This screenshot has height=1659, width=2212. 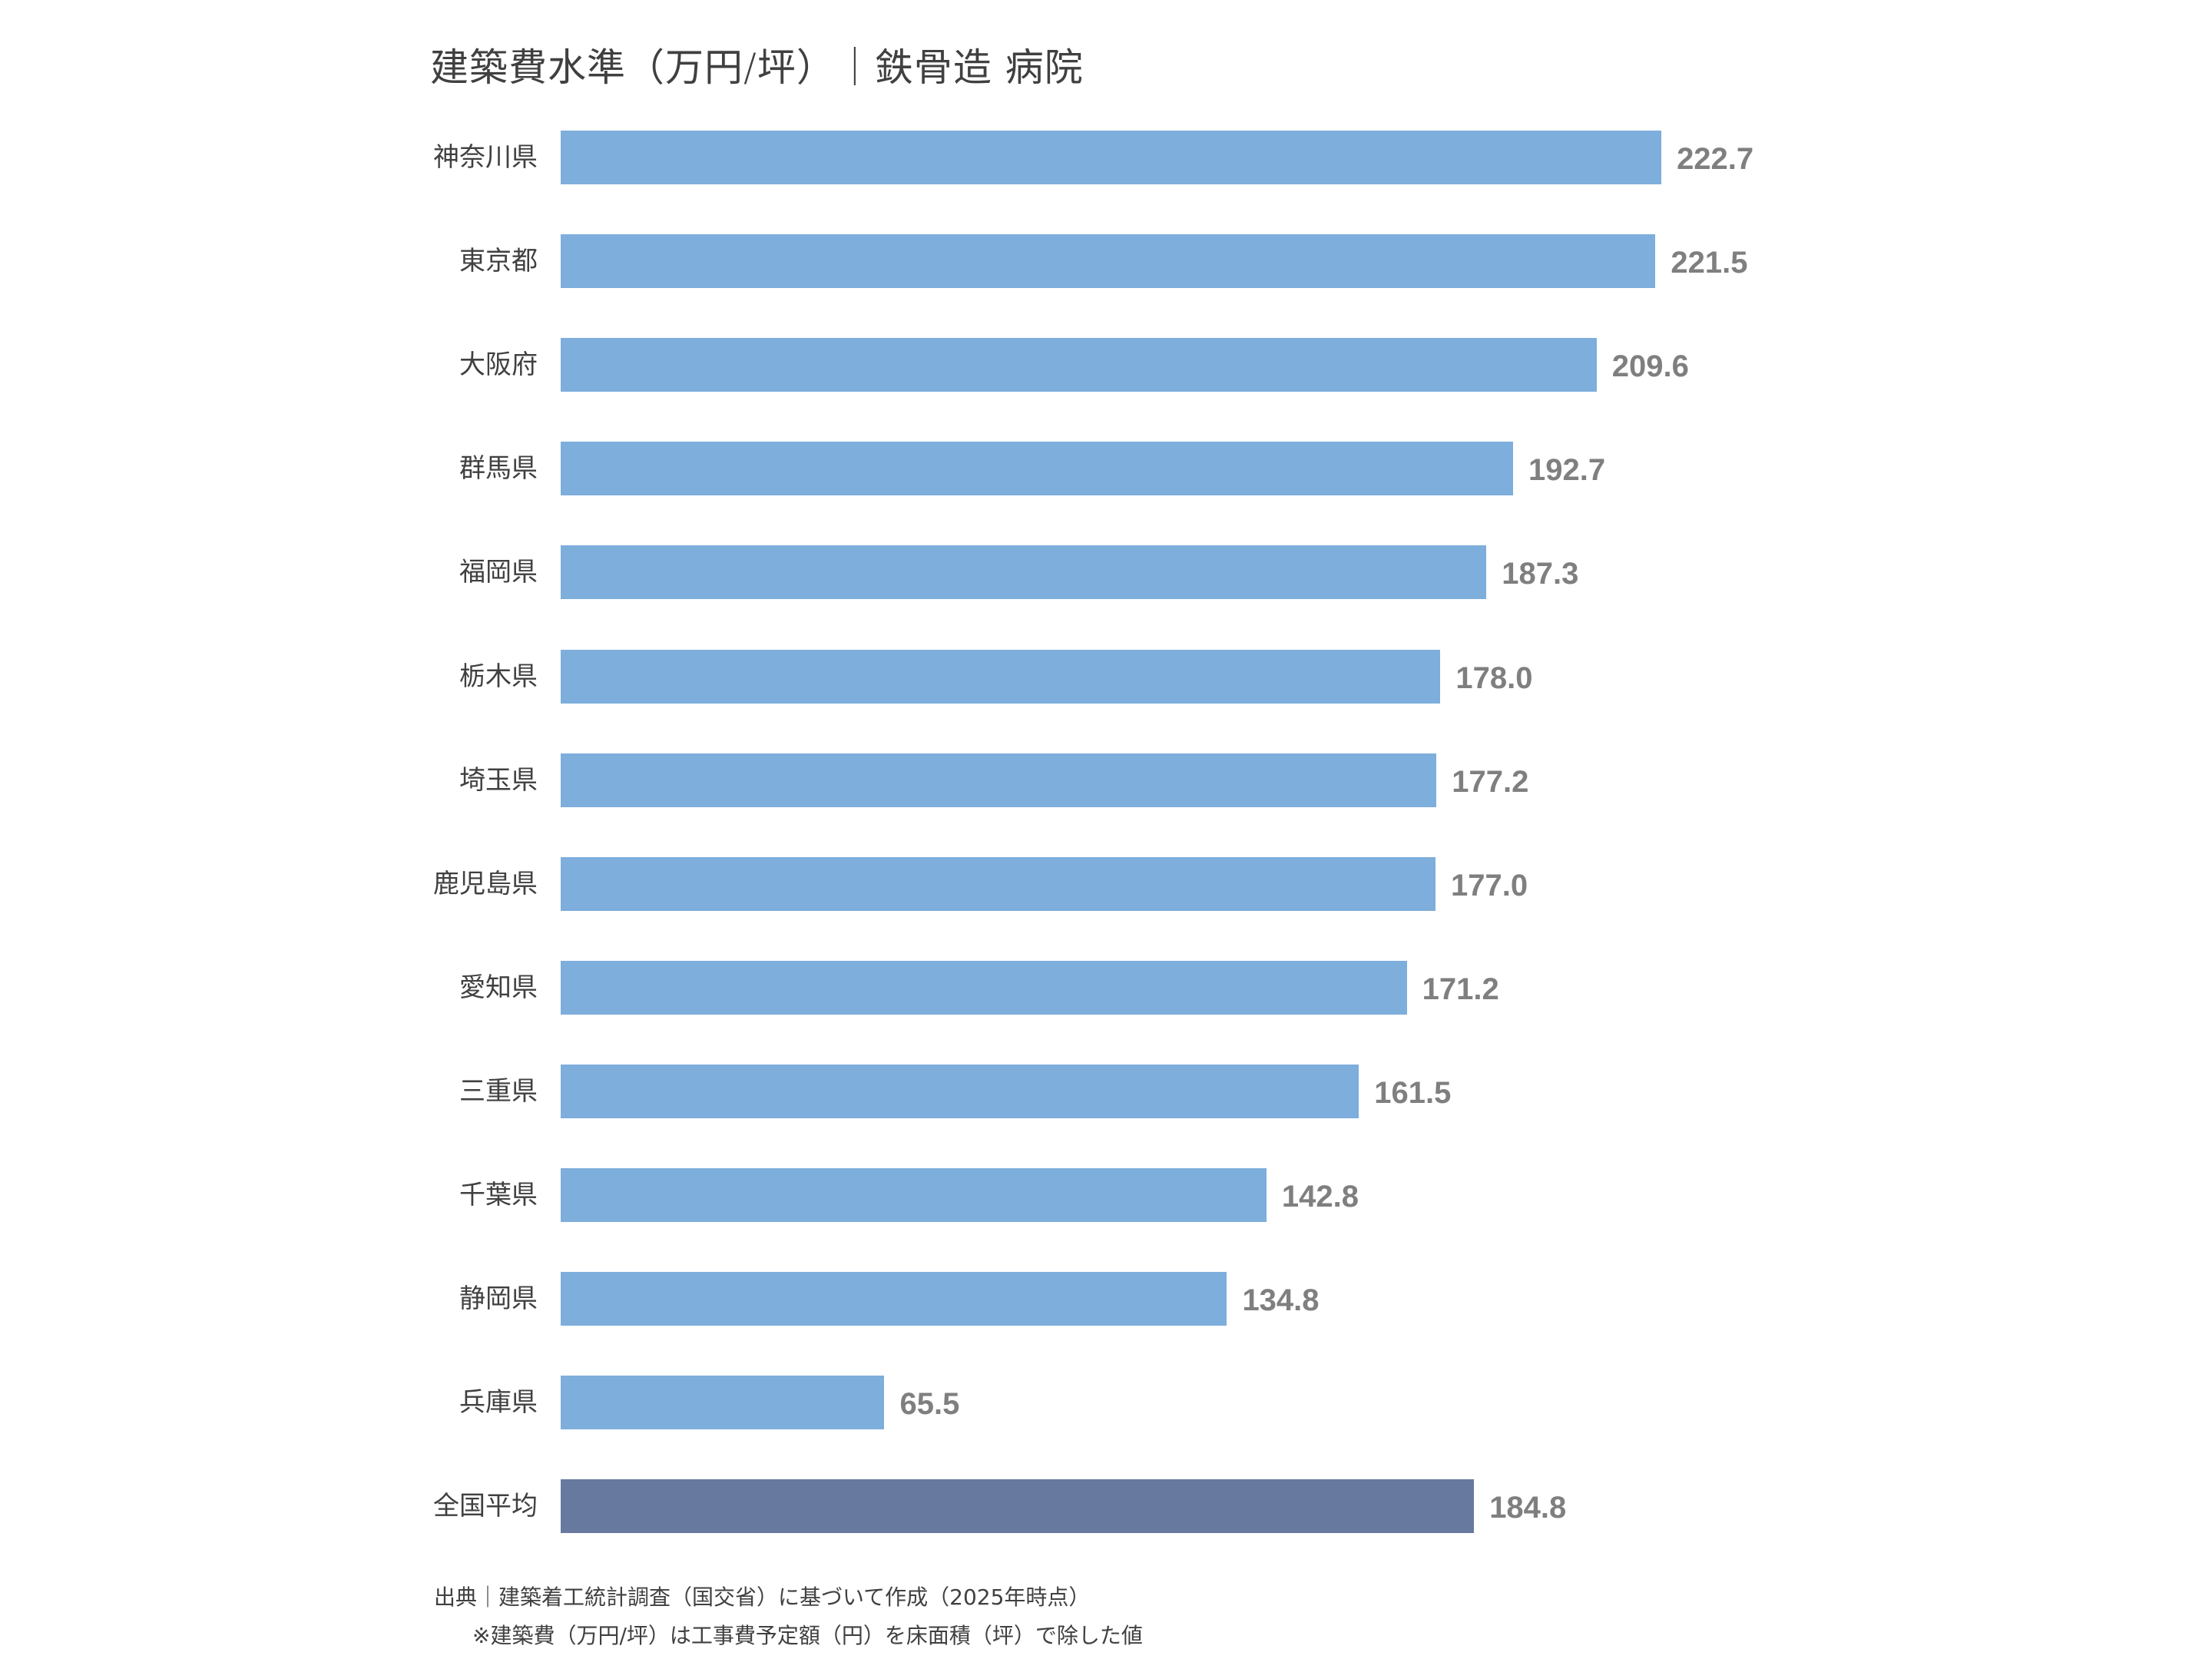 What do you see at coordinates (1281, 1300) in the screenshot?
I see `value-label: 134.8` at bounding box center [1281, 1300].